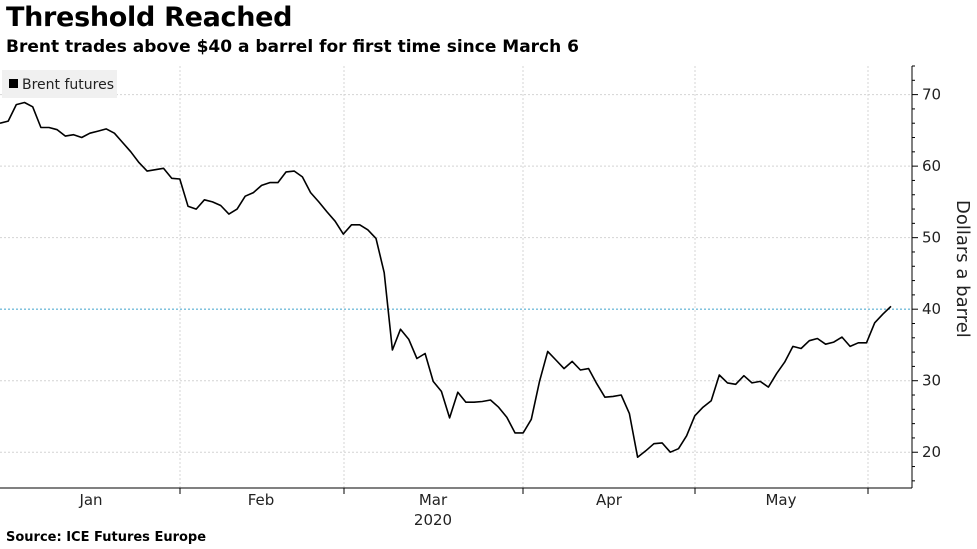 Image resolution: width=977 pixels, height=549 pixels. I want to click on legend-background, so click(59, 84).